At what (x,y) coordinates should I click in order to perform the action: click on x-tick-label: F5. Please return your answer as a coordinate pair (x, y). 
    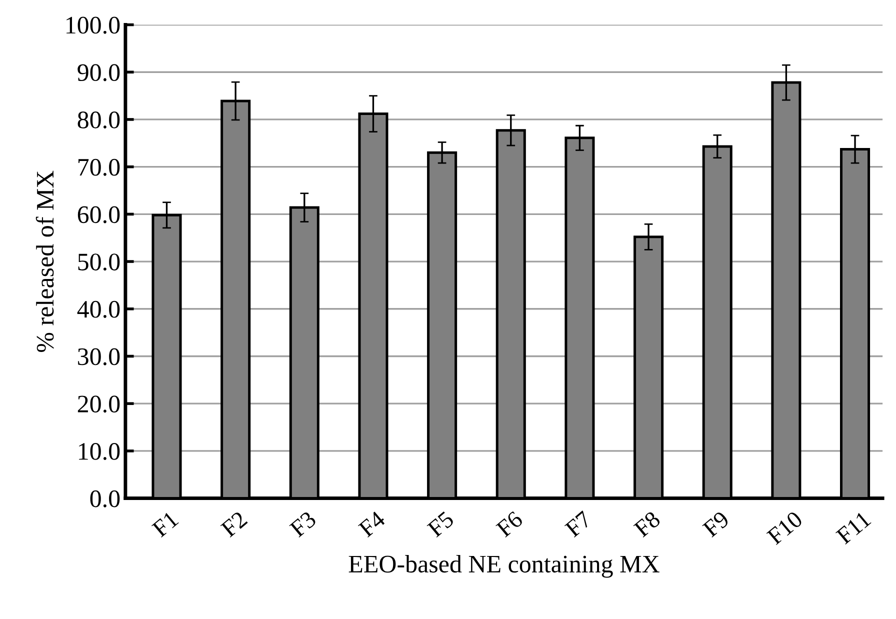
    Looking at the image, I should click on (440, 524).